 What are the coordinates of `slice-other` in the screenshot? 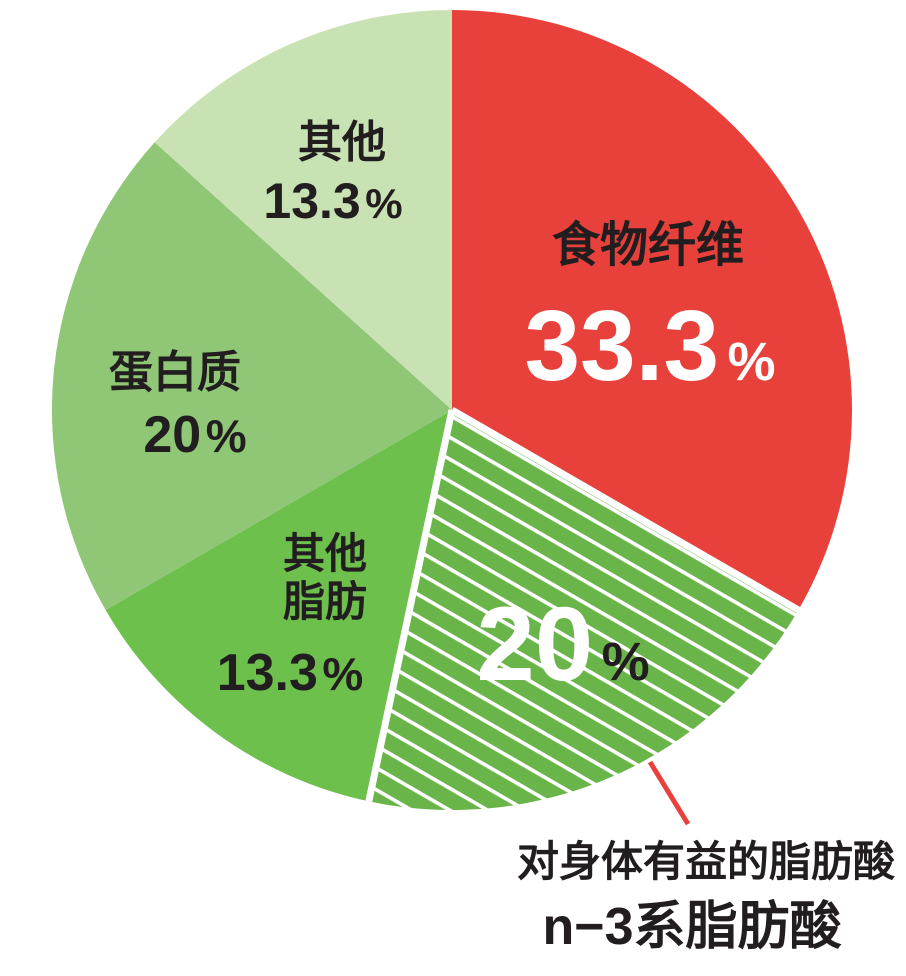 It's located at (303, 210).